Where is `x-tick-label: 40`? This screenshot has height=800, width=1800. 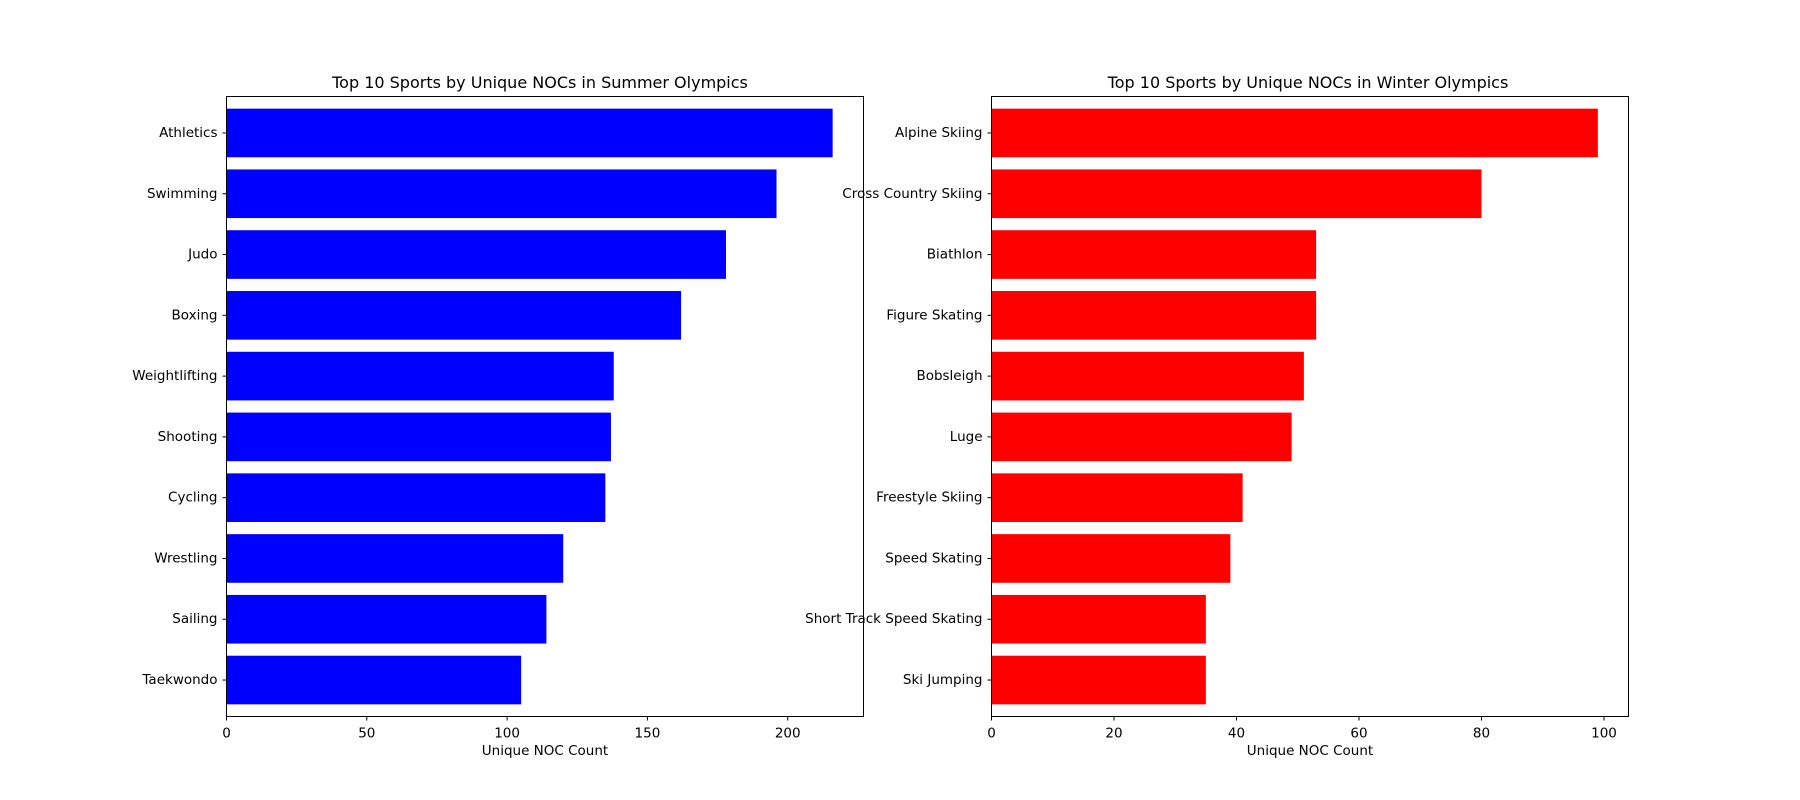
x-tick-label: 40 is located at coordinates (1236, 734).